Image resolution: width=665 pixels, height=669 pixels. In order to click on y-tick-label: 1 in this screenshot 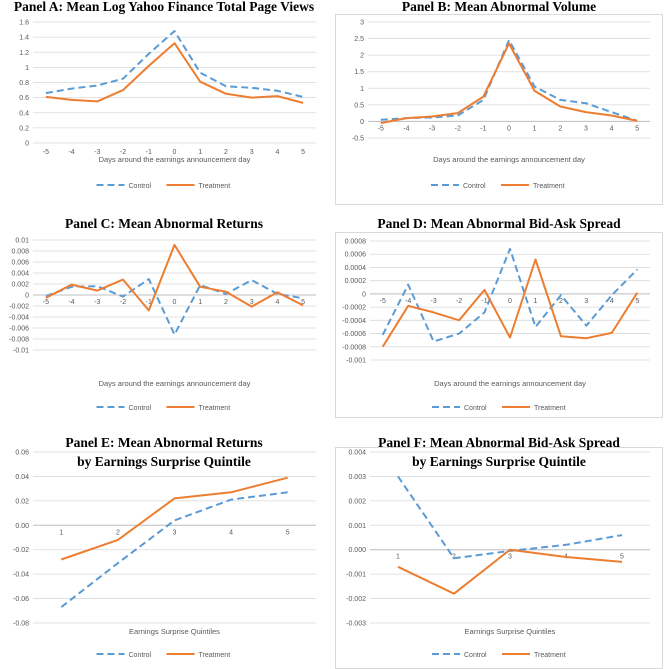, I will do `click(362, 89)`.